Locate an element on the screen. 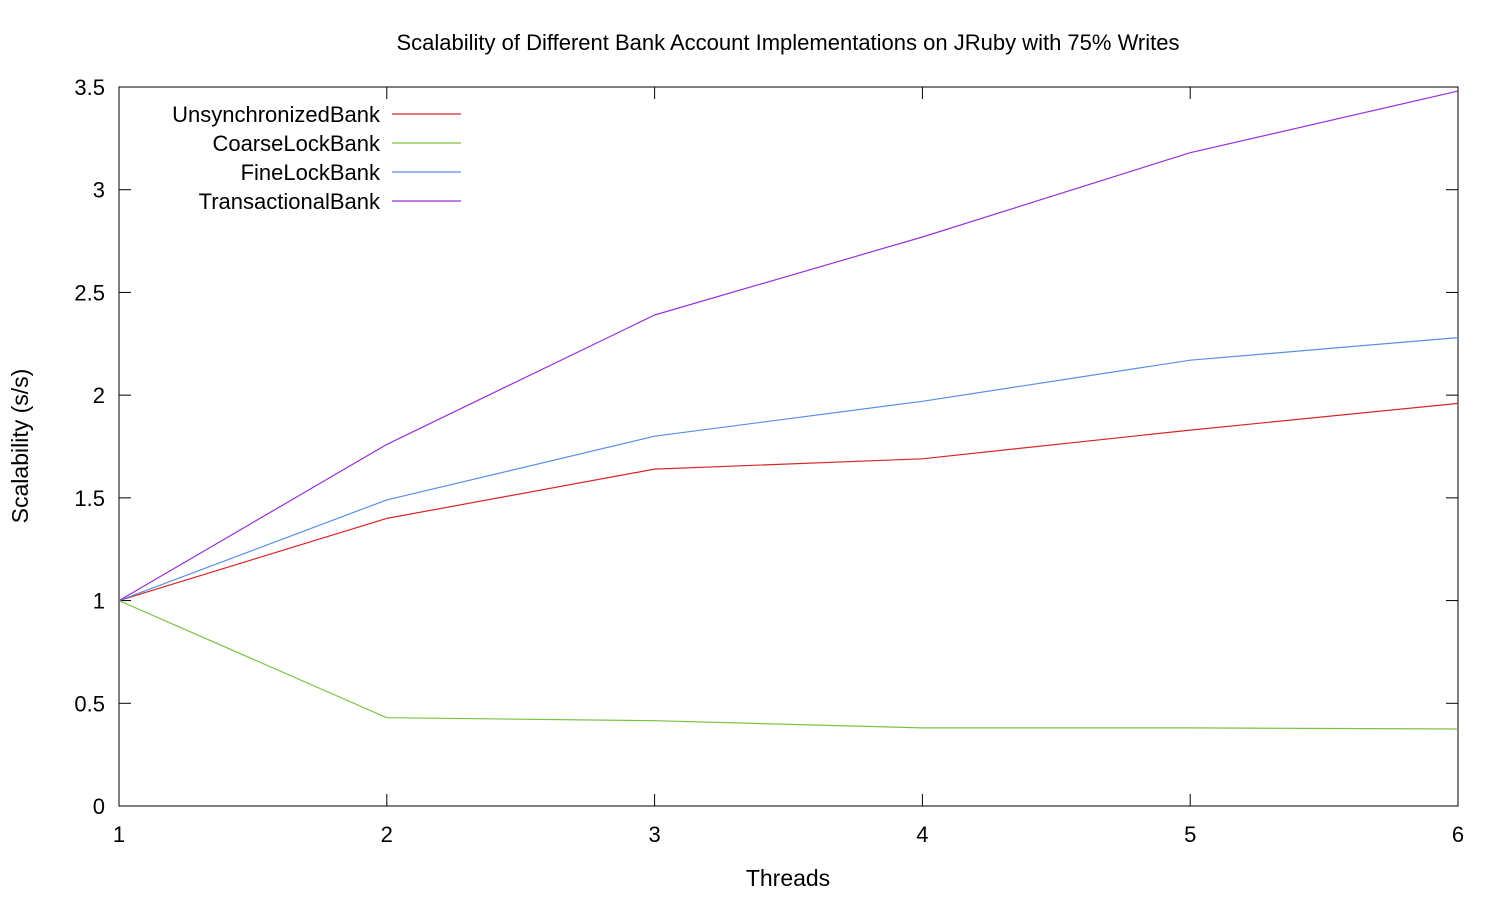 The image size is (1500, 900). x-tick-label: 4 is located at coordinates (922, 834).